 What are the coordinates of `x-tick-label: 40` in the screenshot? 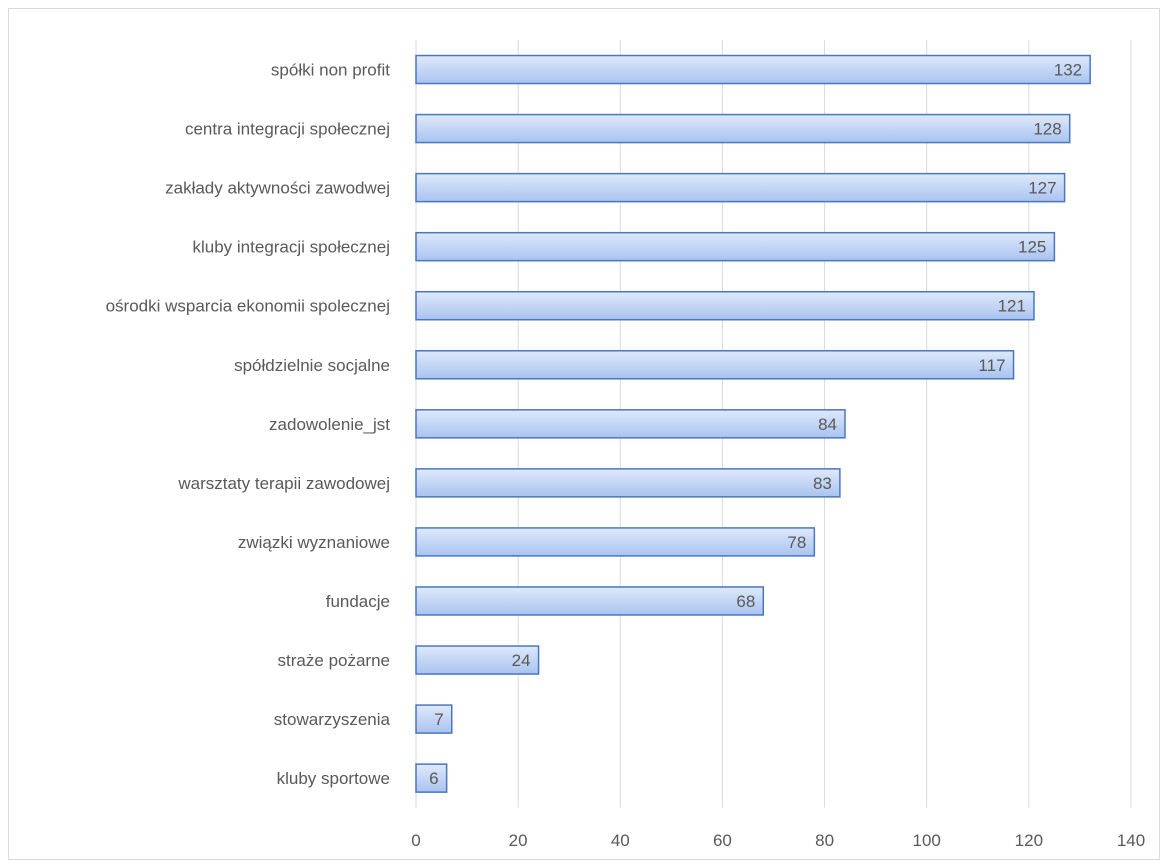 It's located at (620, 840).